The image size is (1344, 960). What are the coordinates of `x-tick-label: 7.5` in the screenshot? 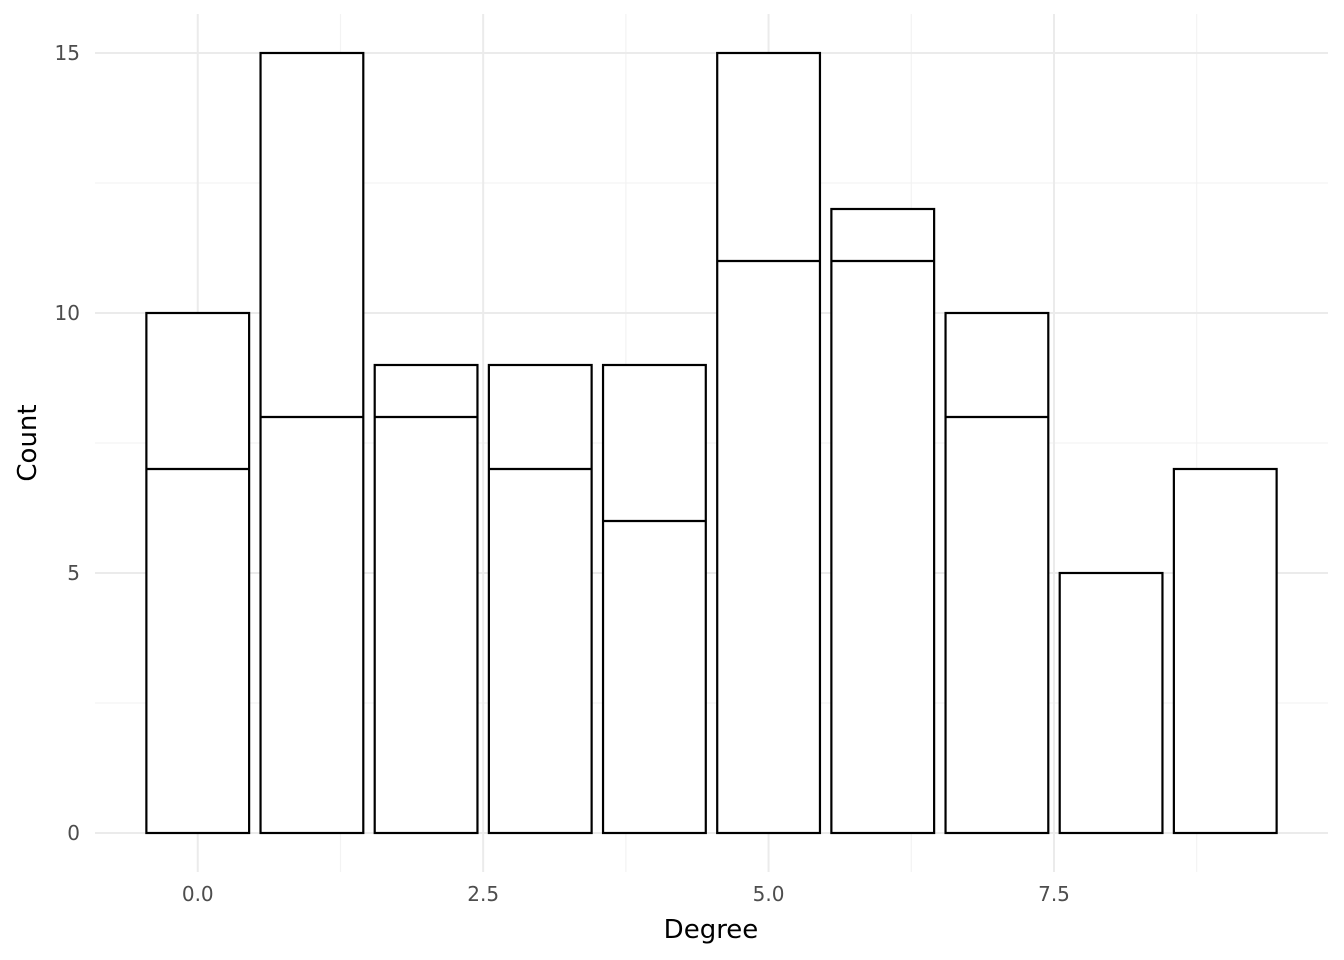 It's located at (1054, 894).